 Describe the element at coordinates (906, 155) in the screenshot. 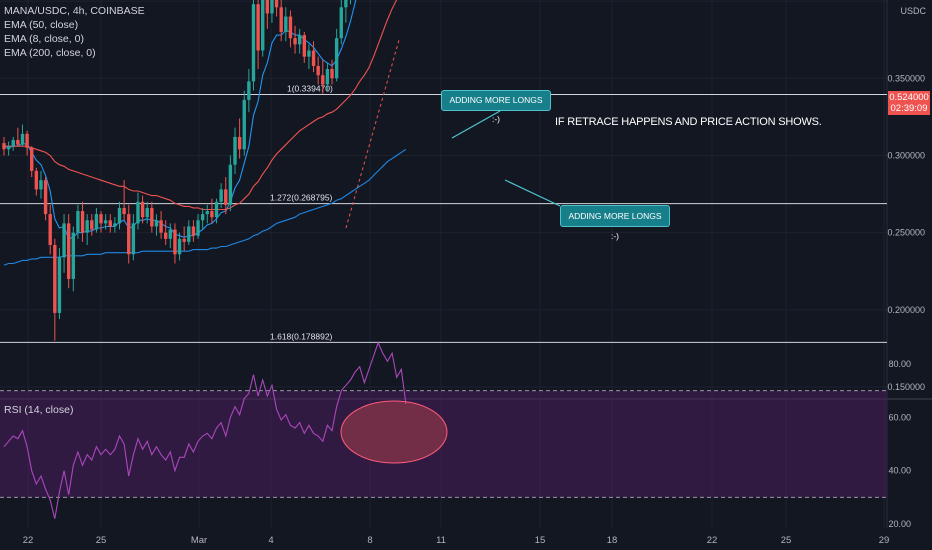

I see `price-axis-label: 0.300000` at that location.